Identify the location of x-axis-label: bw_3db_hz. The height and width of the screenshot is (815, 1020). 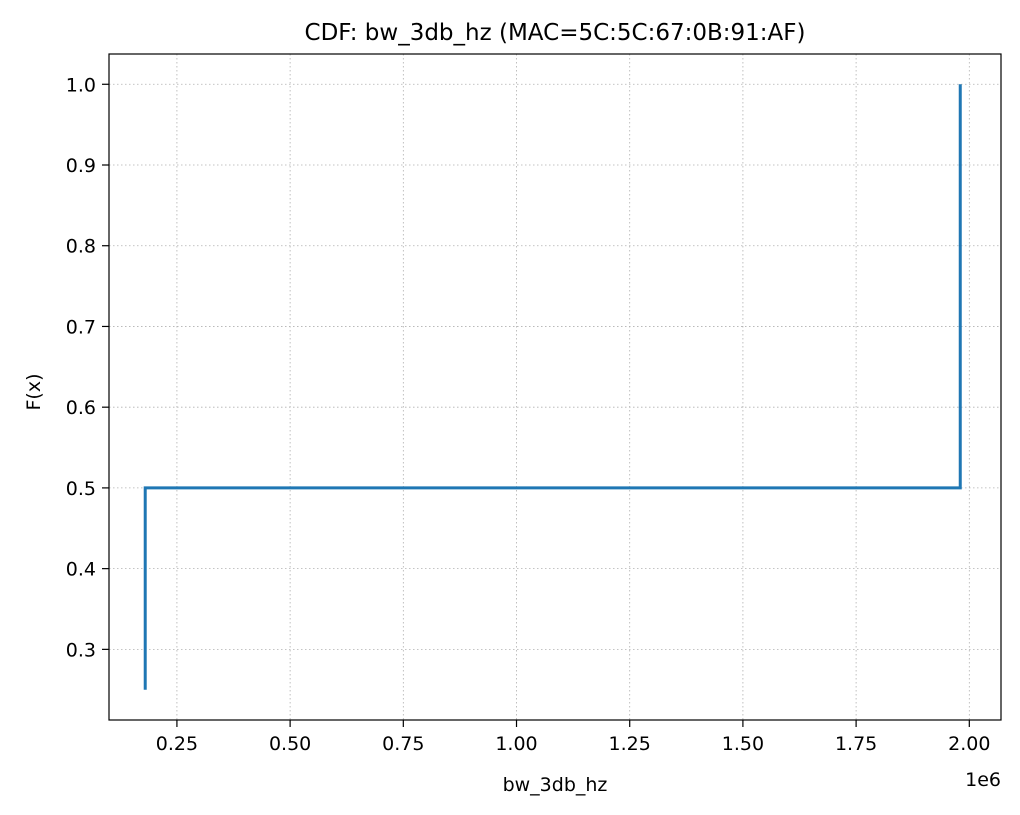
(555, 785).